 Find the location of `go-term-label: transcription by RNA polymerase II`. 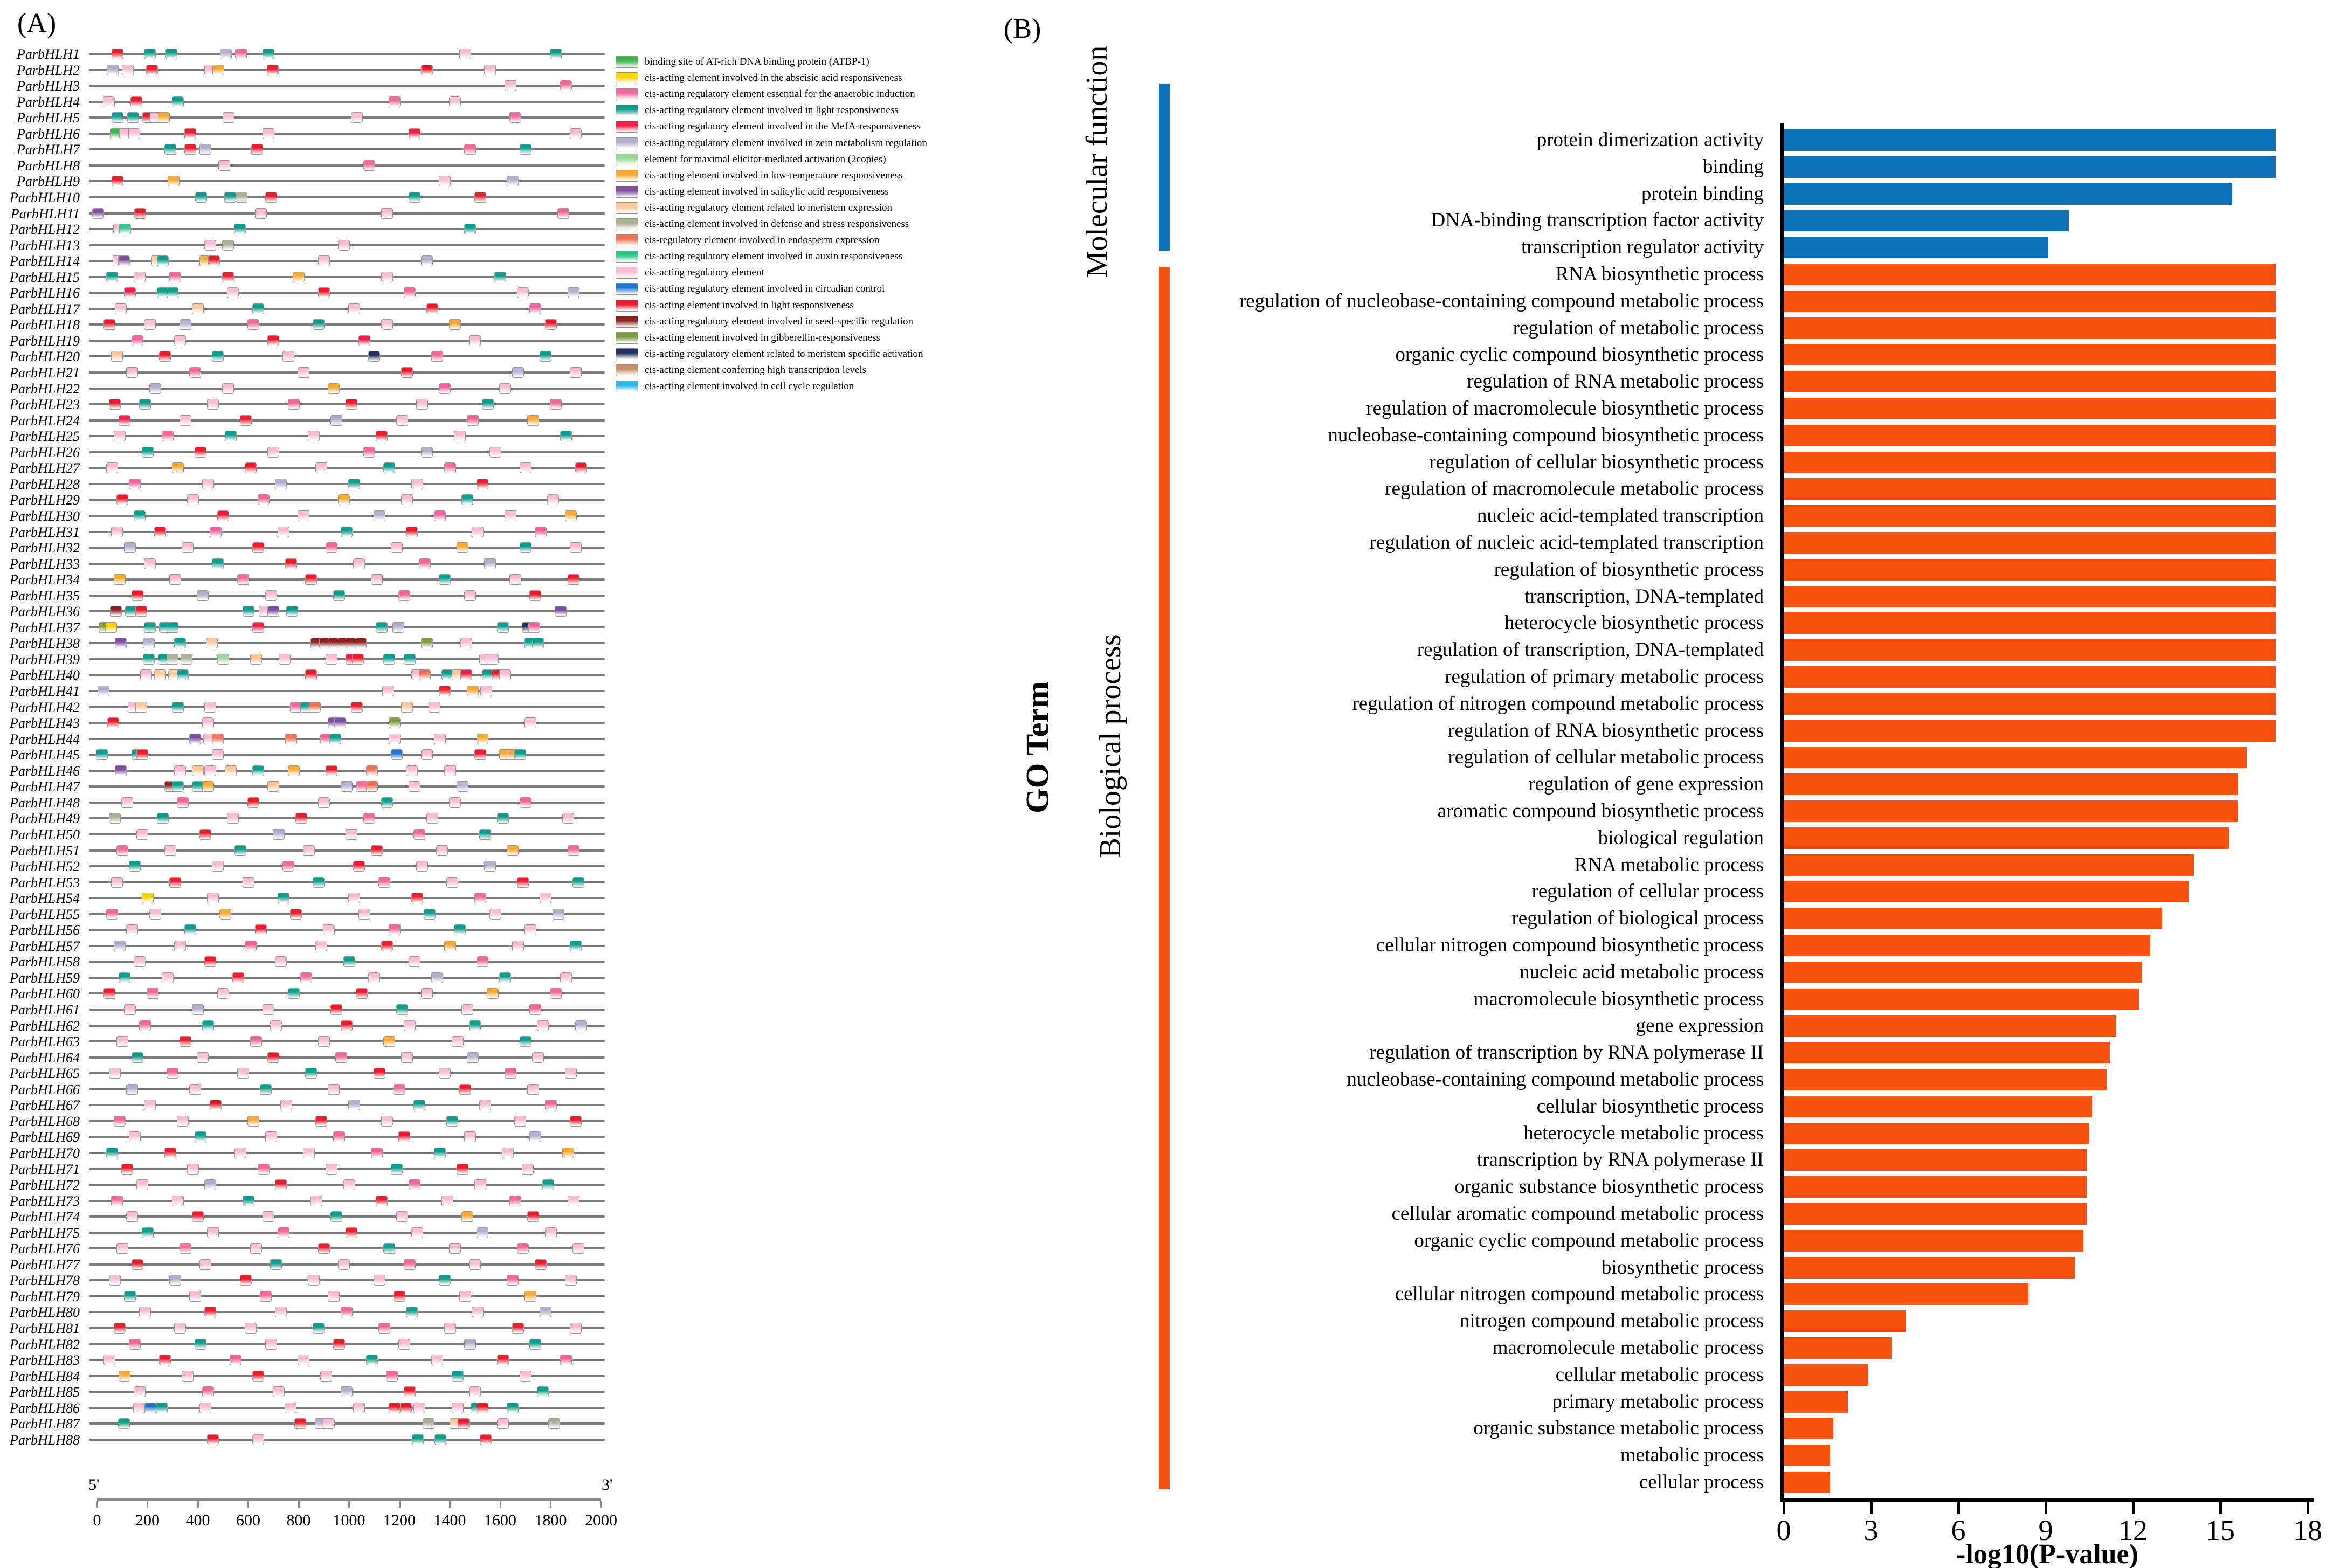

go-term-label: transcription by RNA polymerase II is located at coordinates (1620, 1160).